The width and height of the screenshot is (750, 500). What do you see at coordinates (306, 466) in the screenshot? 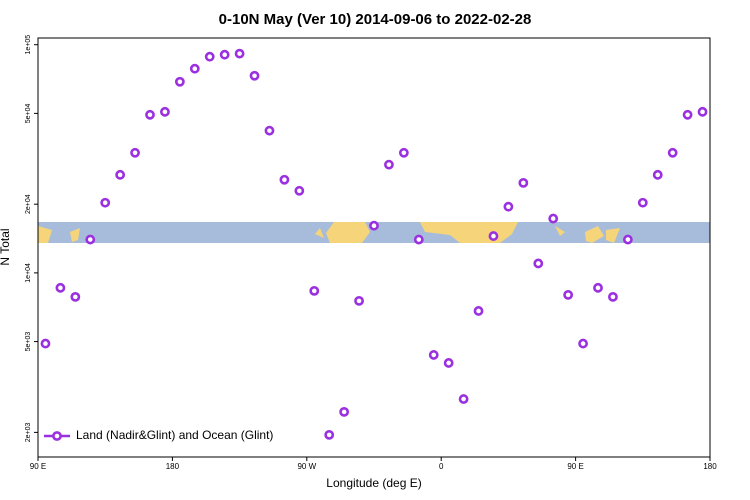
I see `x-tick-label: 90 W` at bounding box center [306, 466].